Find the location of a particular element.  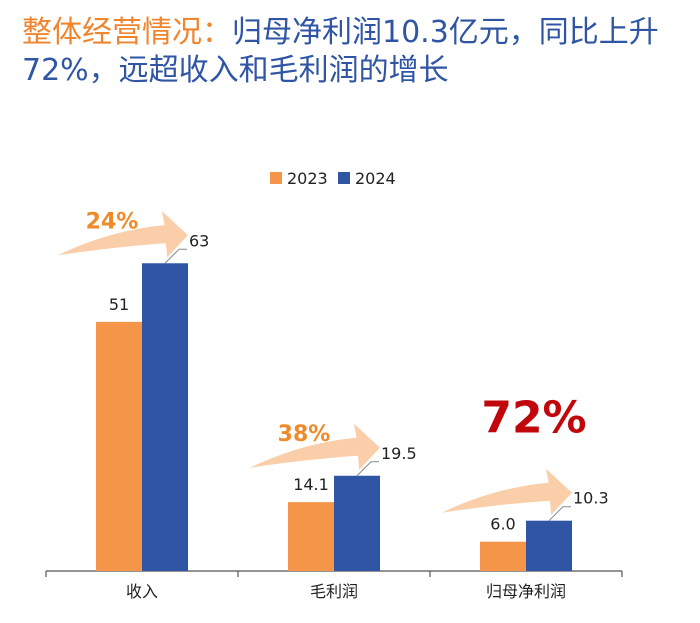

x-tick-label: 毛利润 is located at coordinates (334, 591).